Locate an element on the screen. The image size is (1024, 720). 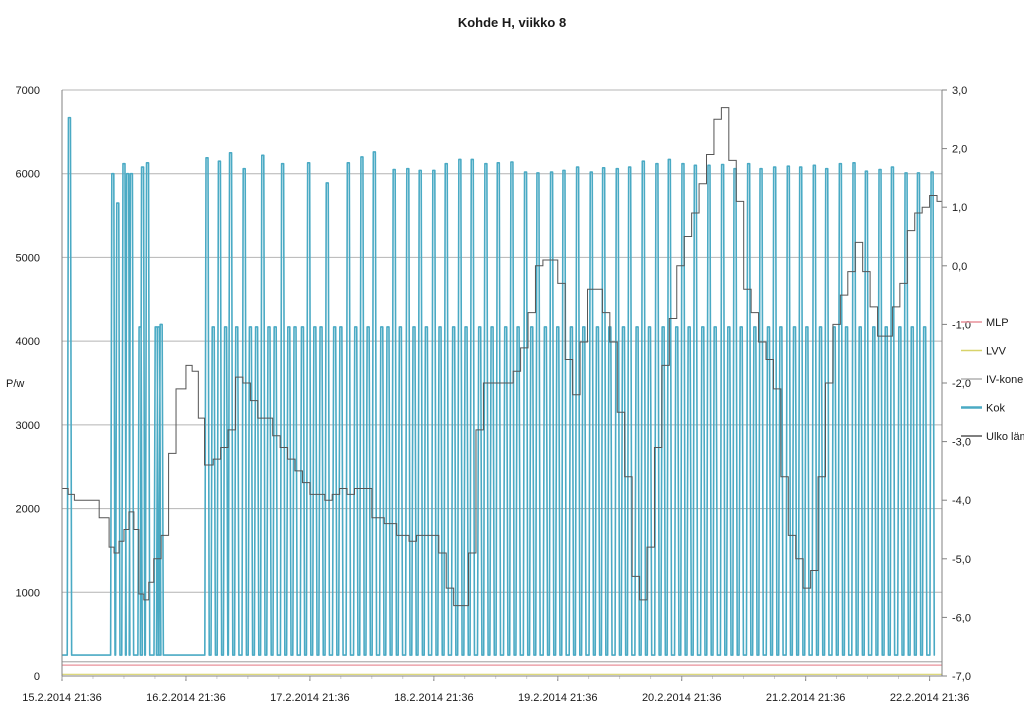
y-tick-label: 7000 is located at coordinates (28, 91).